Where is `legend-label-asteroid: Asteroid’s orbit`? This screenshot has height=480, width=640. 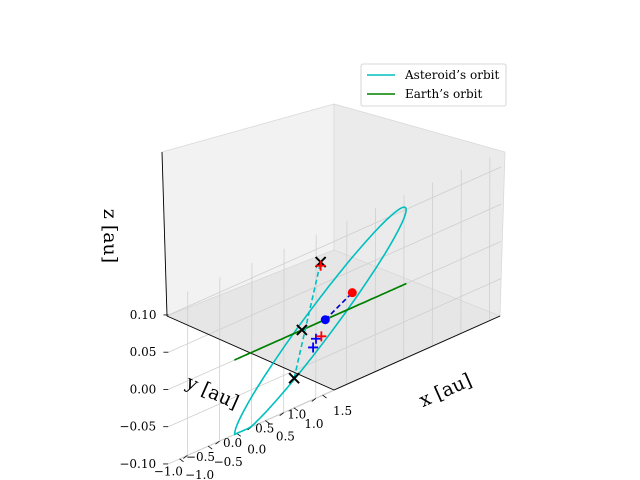
legend-label-asteroid: Asteroid’s orbit is located at coordinates (451, 75).